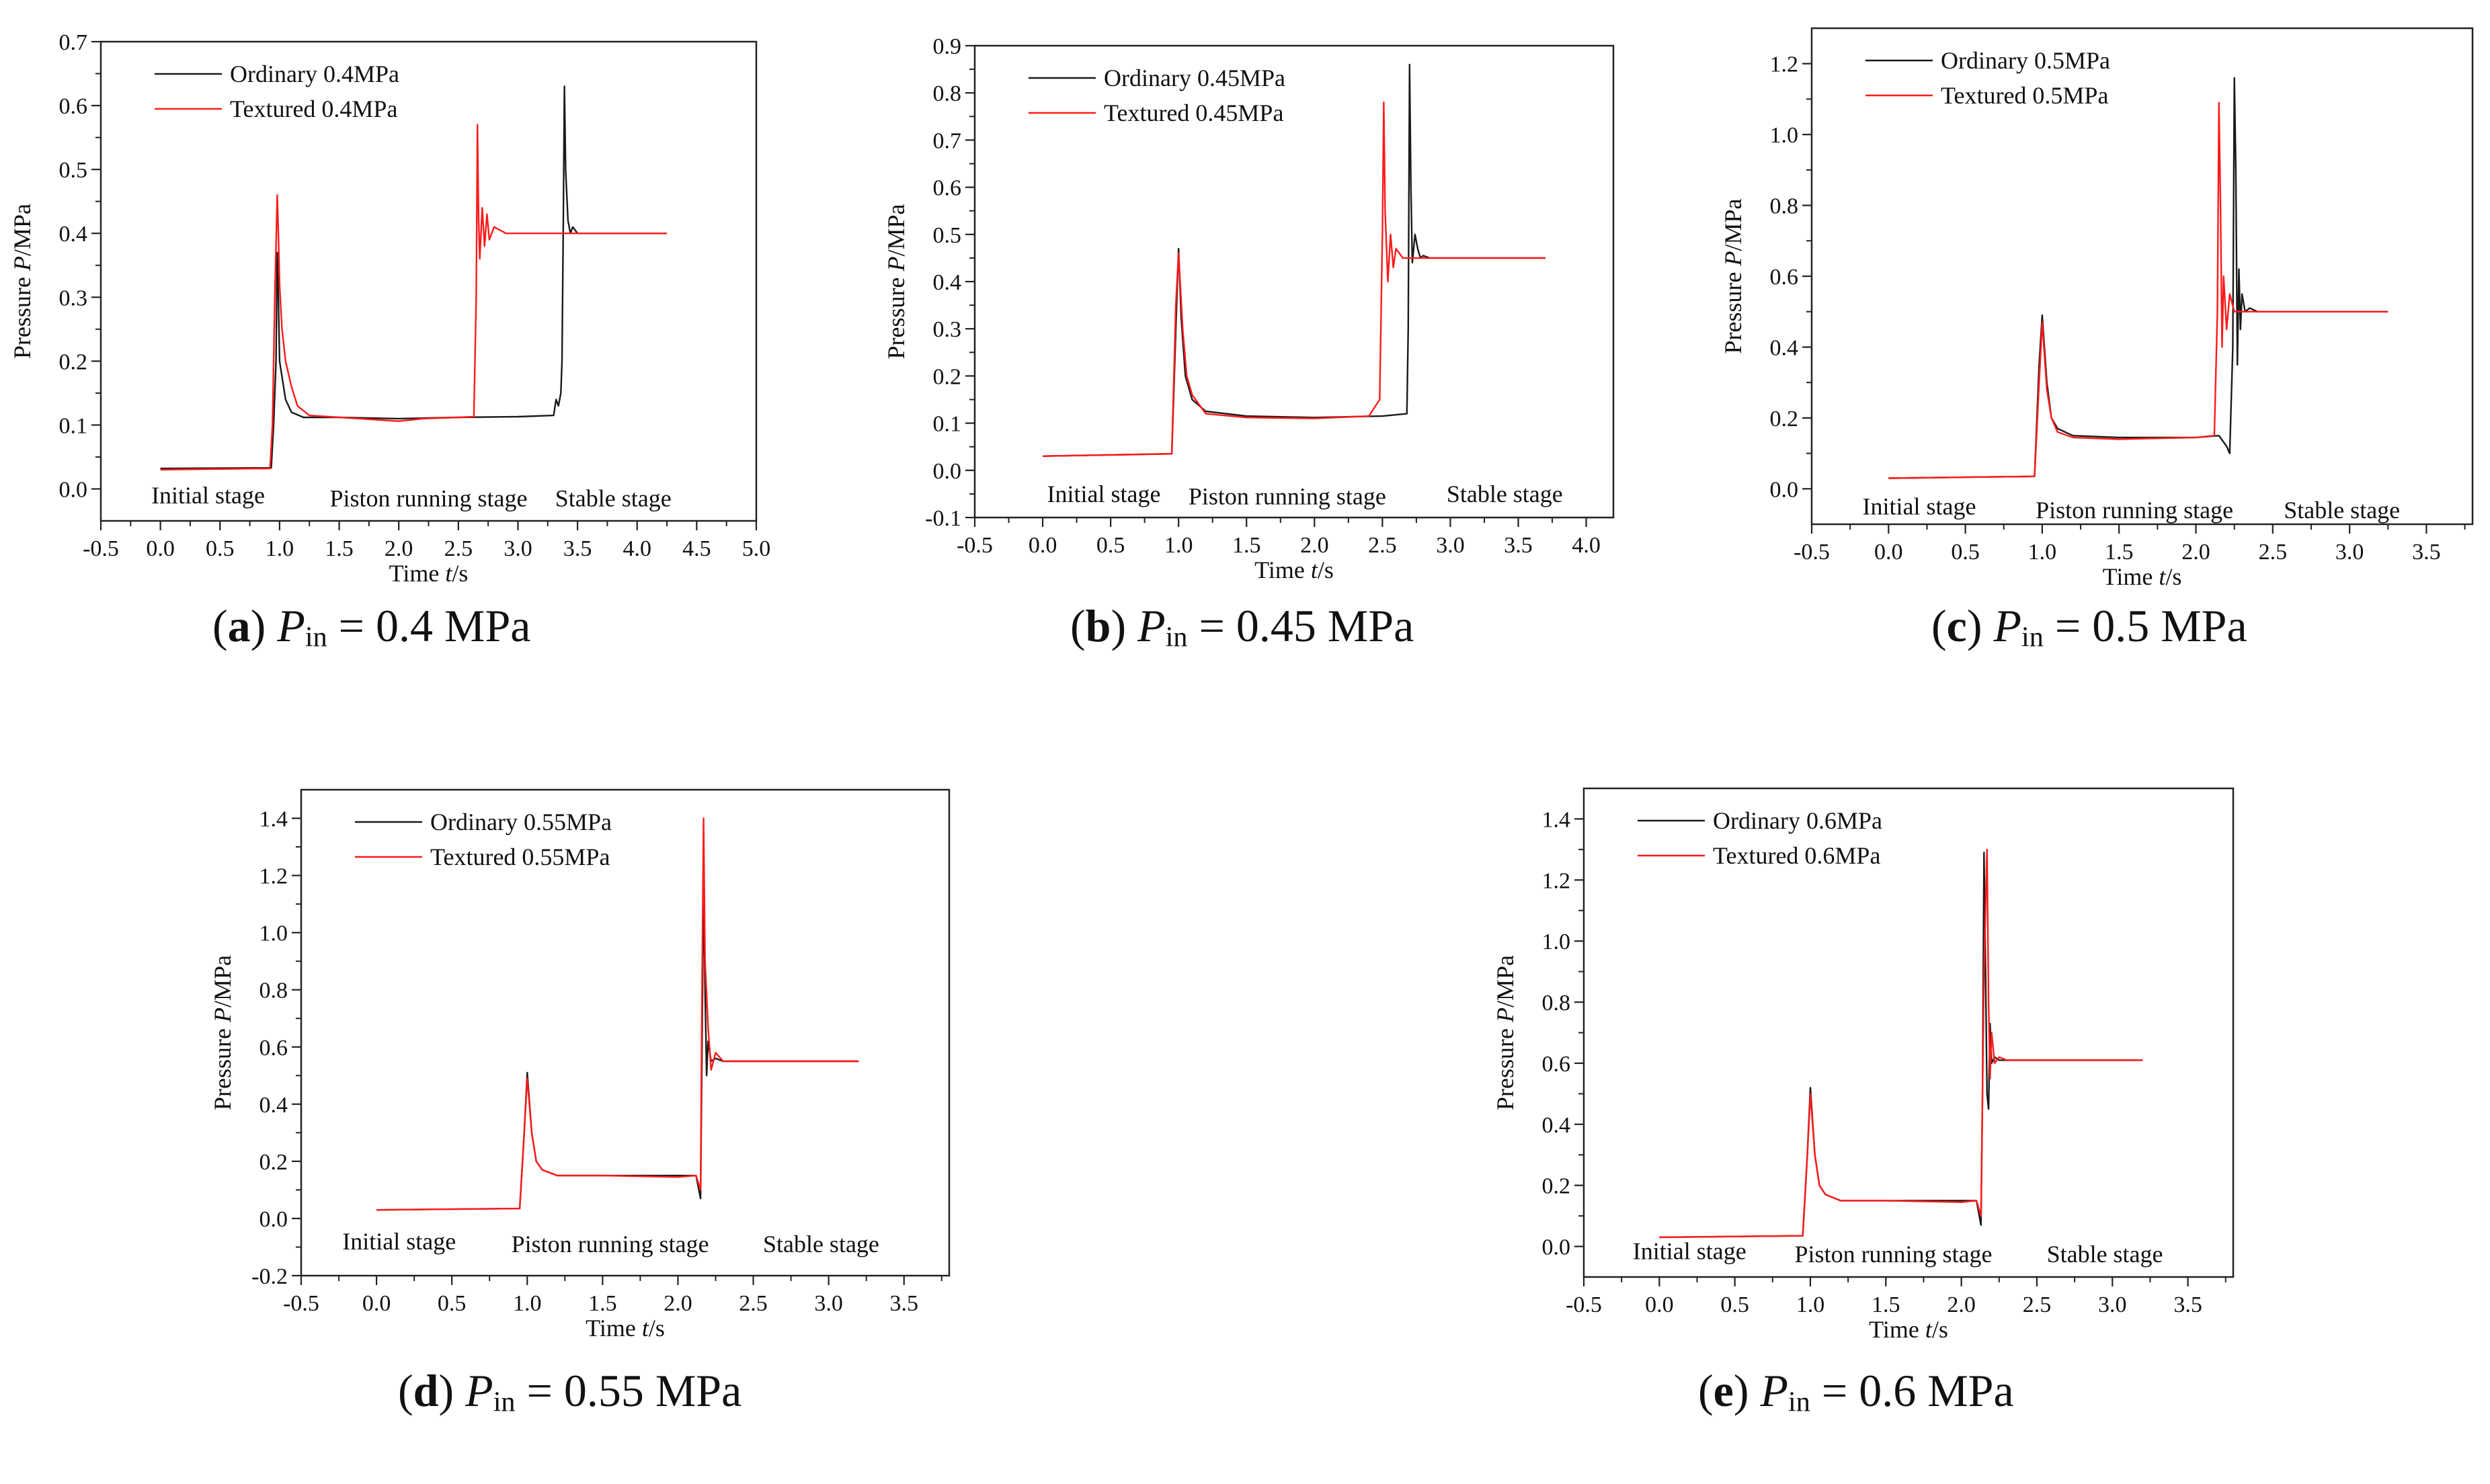  What do you see at coordinates (696, 548) in the screenshot?
I see `x-tick-label: 4.5` at bounding box center [696, 548].